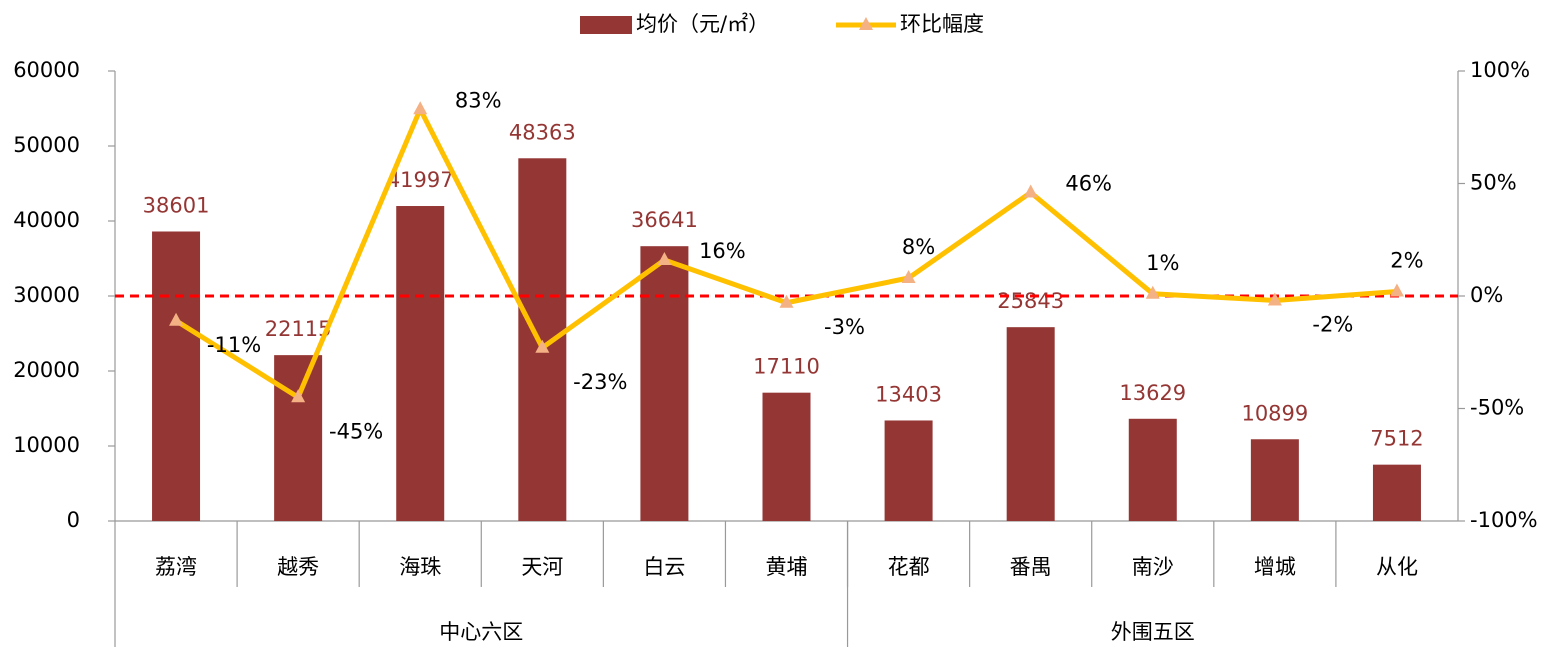 The image size is (1557, 647). What do you see at coordinates (478, 100) in the screenshot?
I see `line-value-label: 83%` at bounding box center [478, 100].